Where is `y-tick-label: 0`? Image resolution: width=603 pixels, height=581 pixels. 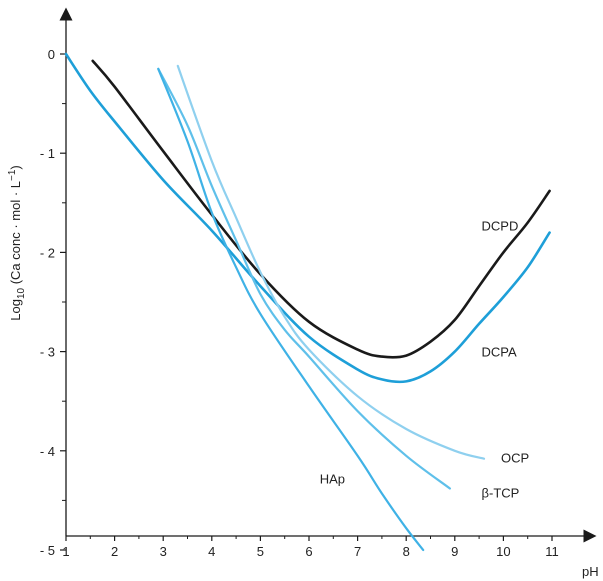 y-tick-label: 0 is located at coordinates (51, 54).